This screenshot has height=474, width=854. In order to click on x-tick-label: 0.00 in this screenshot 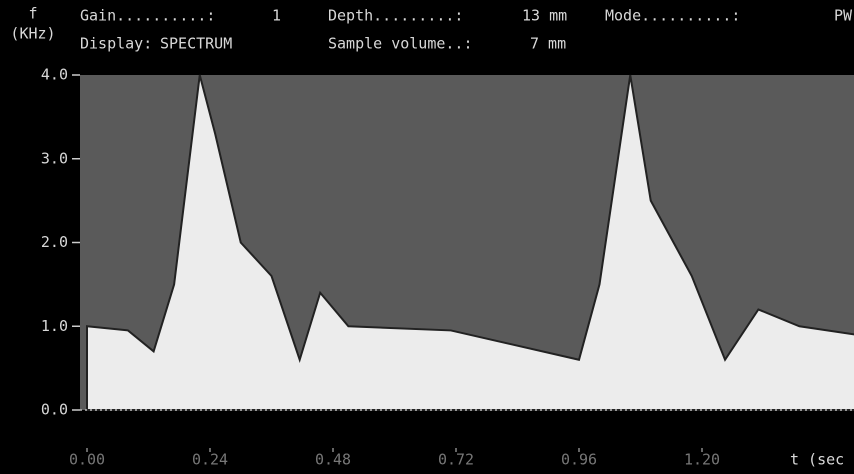, I will do `click(87, 460)`.